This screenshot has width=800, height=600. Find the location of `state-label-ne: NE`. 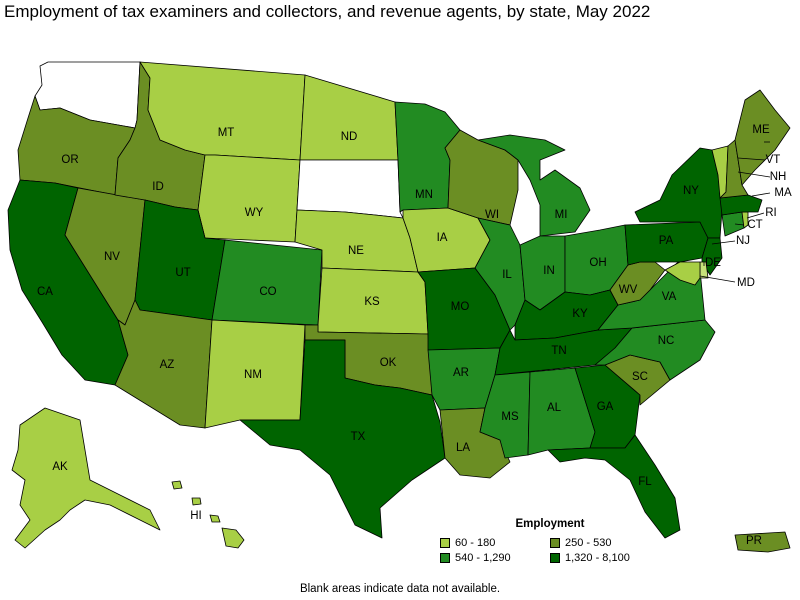

state-label-ne: NE is located at coordinates (356, 251).